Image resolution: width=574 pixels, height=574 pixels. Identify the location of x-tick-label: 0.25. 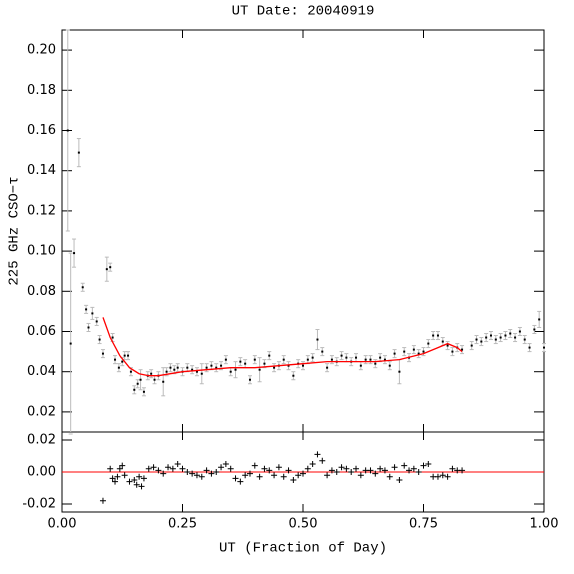
(182, 524).